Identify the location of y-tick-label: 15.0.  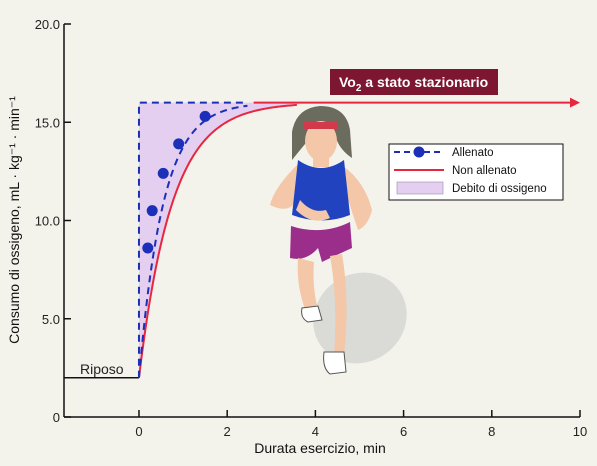
(47, 122).